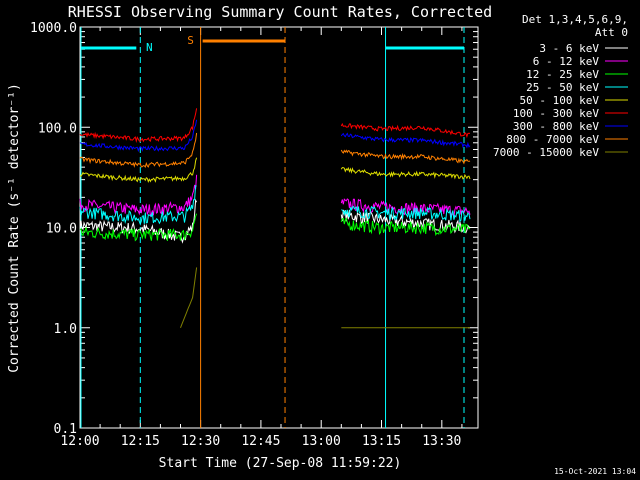  What do you see at coordinates (65, 429) in the screenshot?
I see `y-tick-label-0: 0.1` at bounding box center [65, 429].